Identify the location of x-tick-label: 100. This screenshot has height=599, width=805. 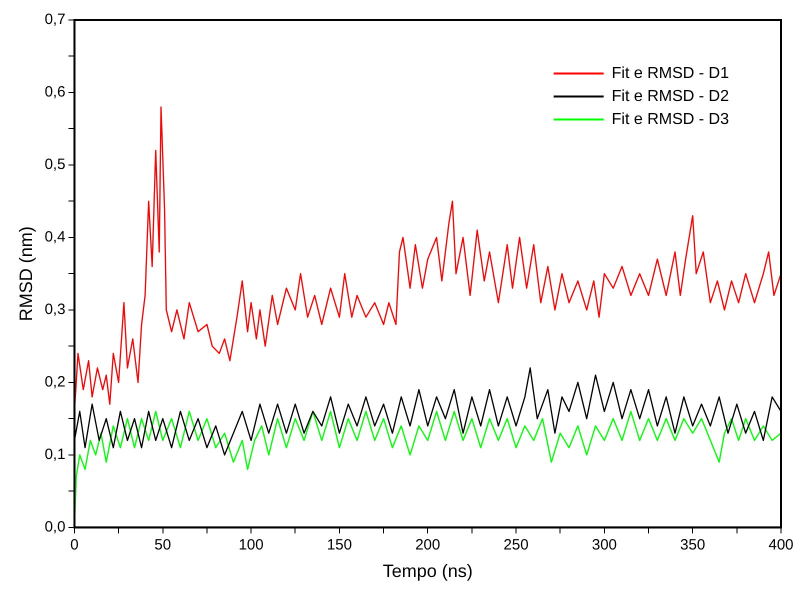
(251, 545).